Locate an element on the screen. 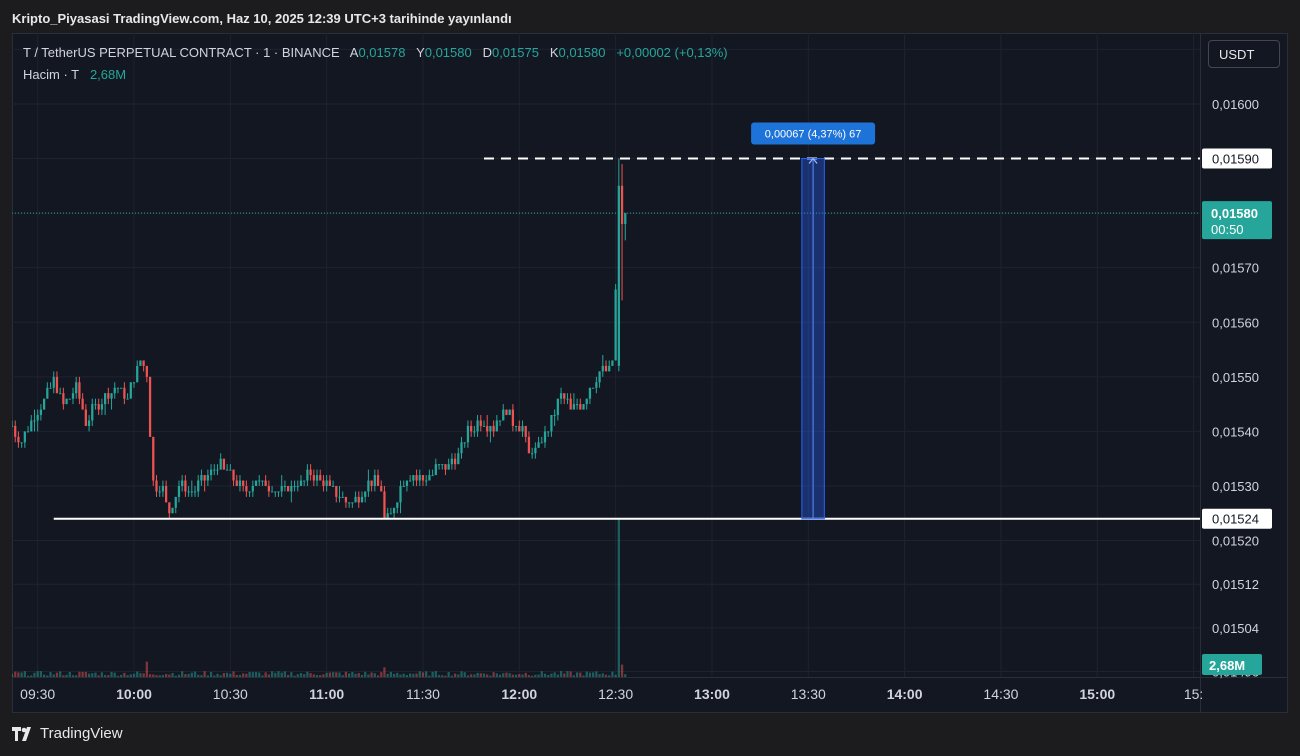 The height and width of the screenshot is (756, 1300). change-value: +0,00002 (+0,13%) is located at coordinates (672, 52).